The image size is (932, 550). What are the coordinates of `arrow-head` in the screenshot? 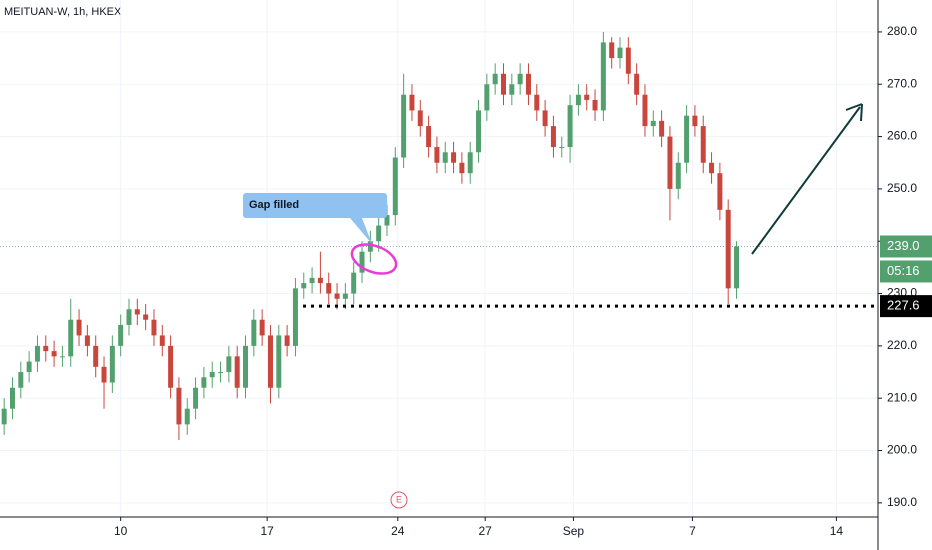 It's located at (854, 112).